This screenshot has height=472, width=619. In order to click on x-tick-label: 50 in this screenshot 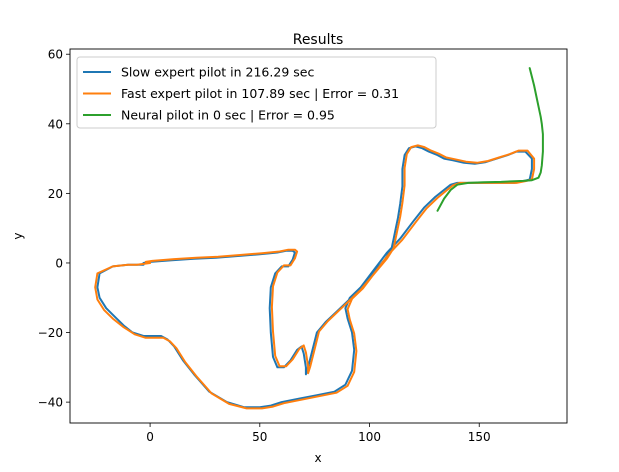, I will do `click(259, 437)`.